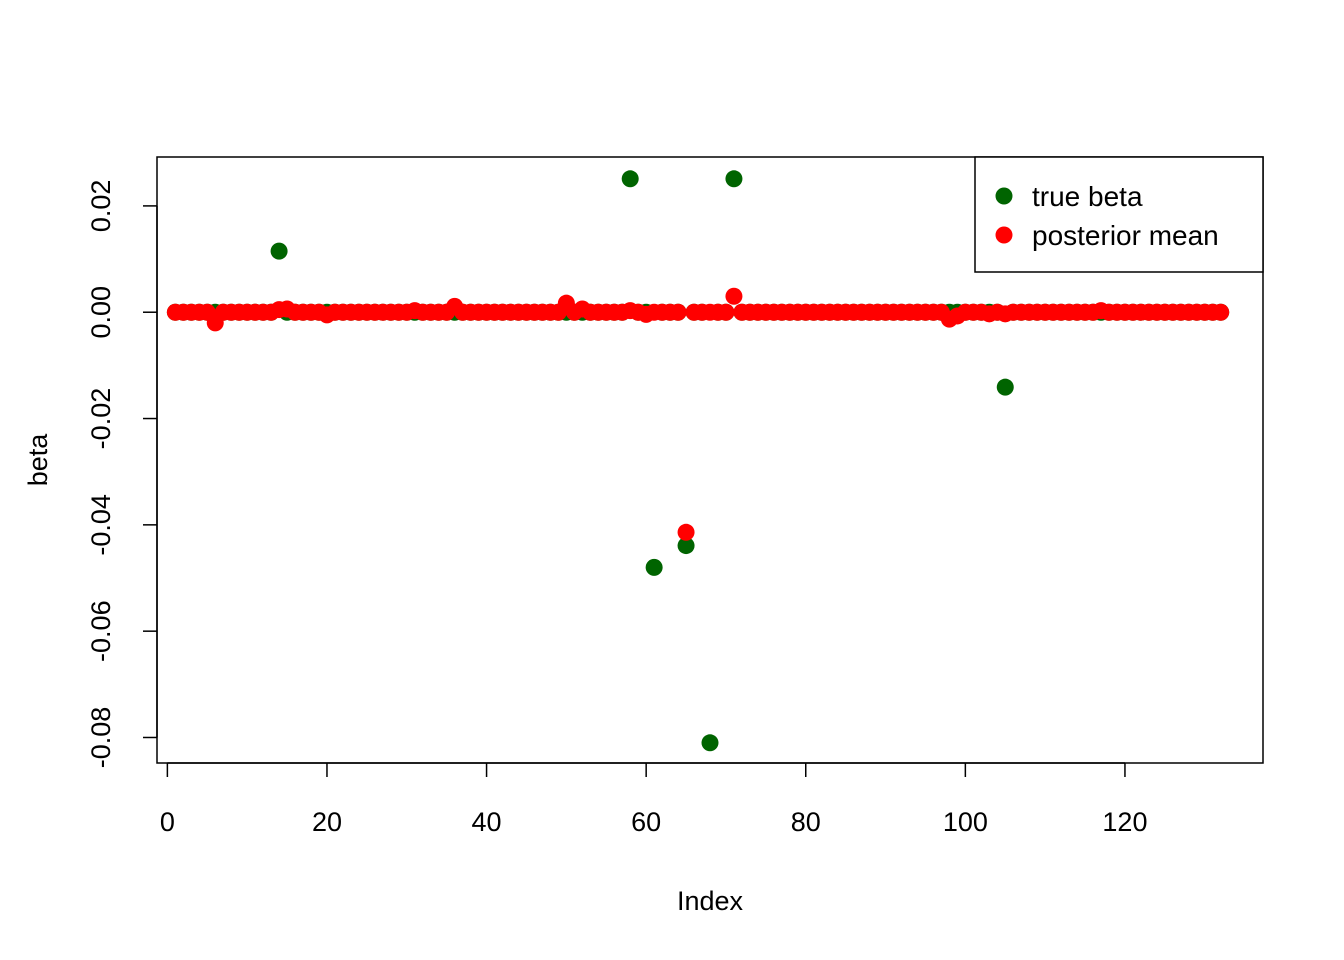  I want to click on legend-marker-posterior-mean, so click(1004, 235).